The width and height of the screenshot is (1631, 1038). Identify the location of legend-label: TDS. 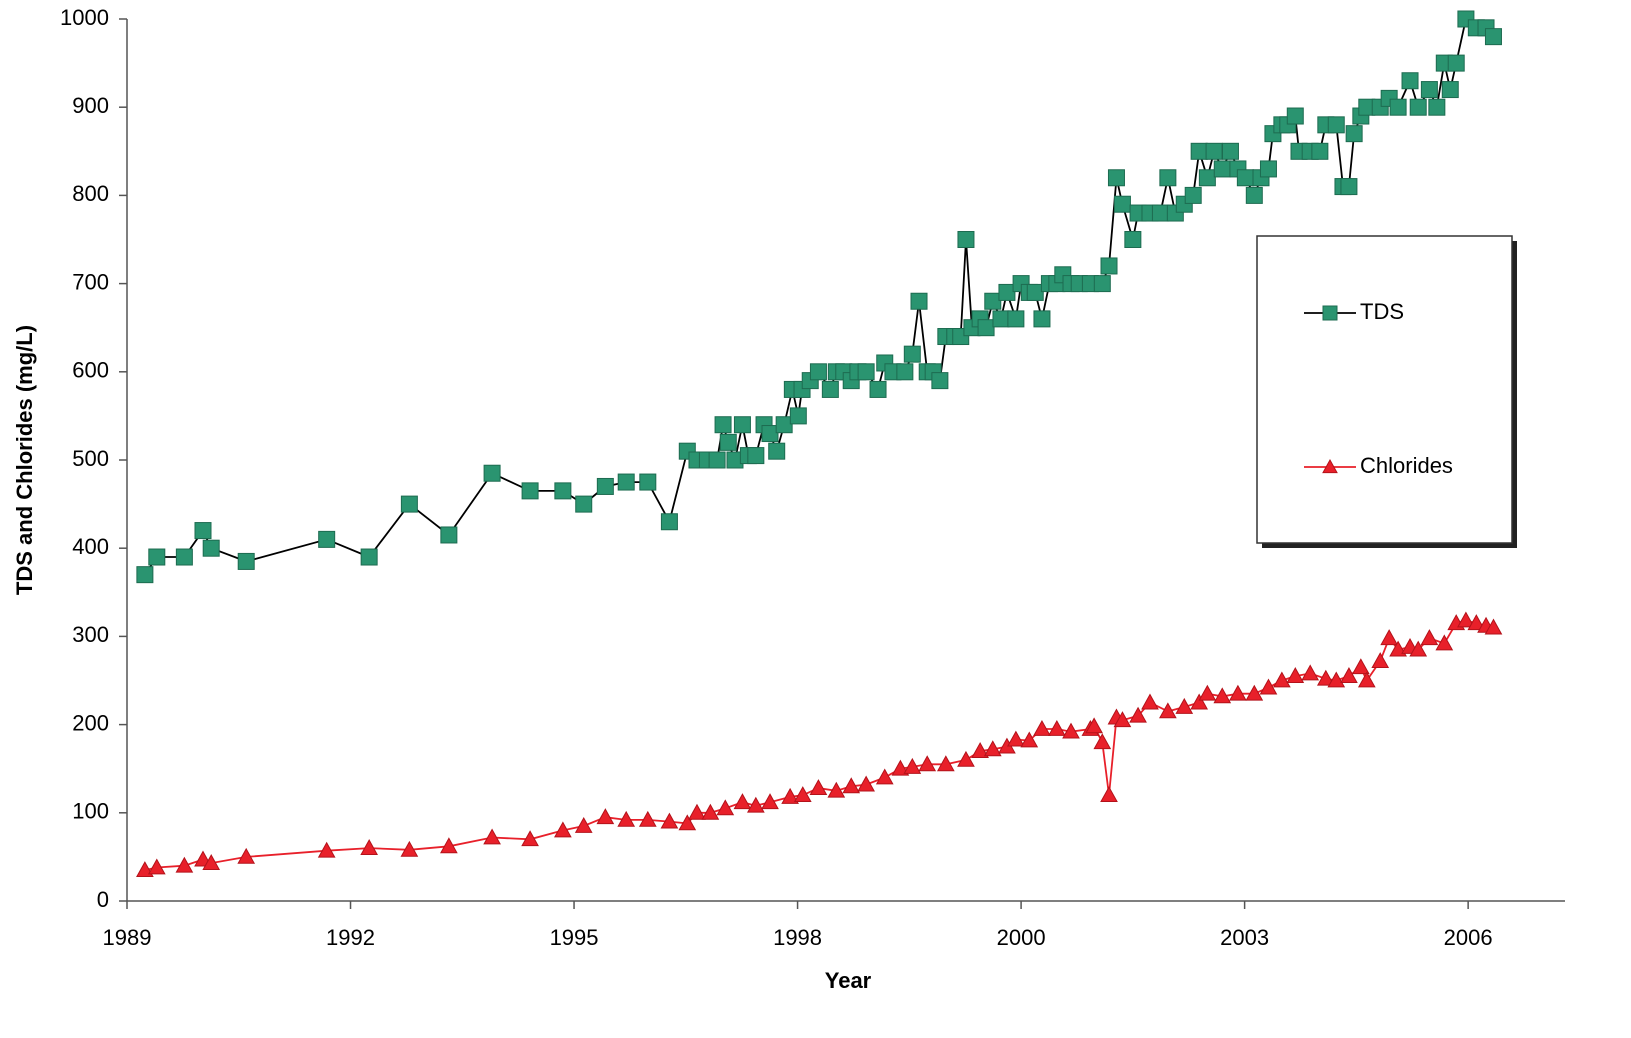
(1382, 311).